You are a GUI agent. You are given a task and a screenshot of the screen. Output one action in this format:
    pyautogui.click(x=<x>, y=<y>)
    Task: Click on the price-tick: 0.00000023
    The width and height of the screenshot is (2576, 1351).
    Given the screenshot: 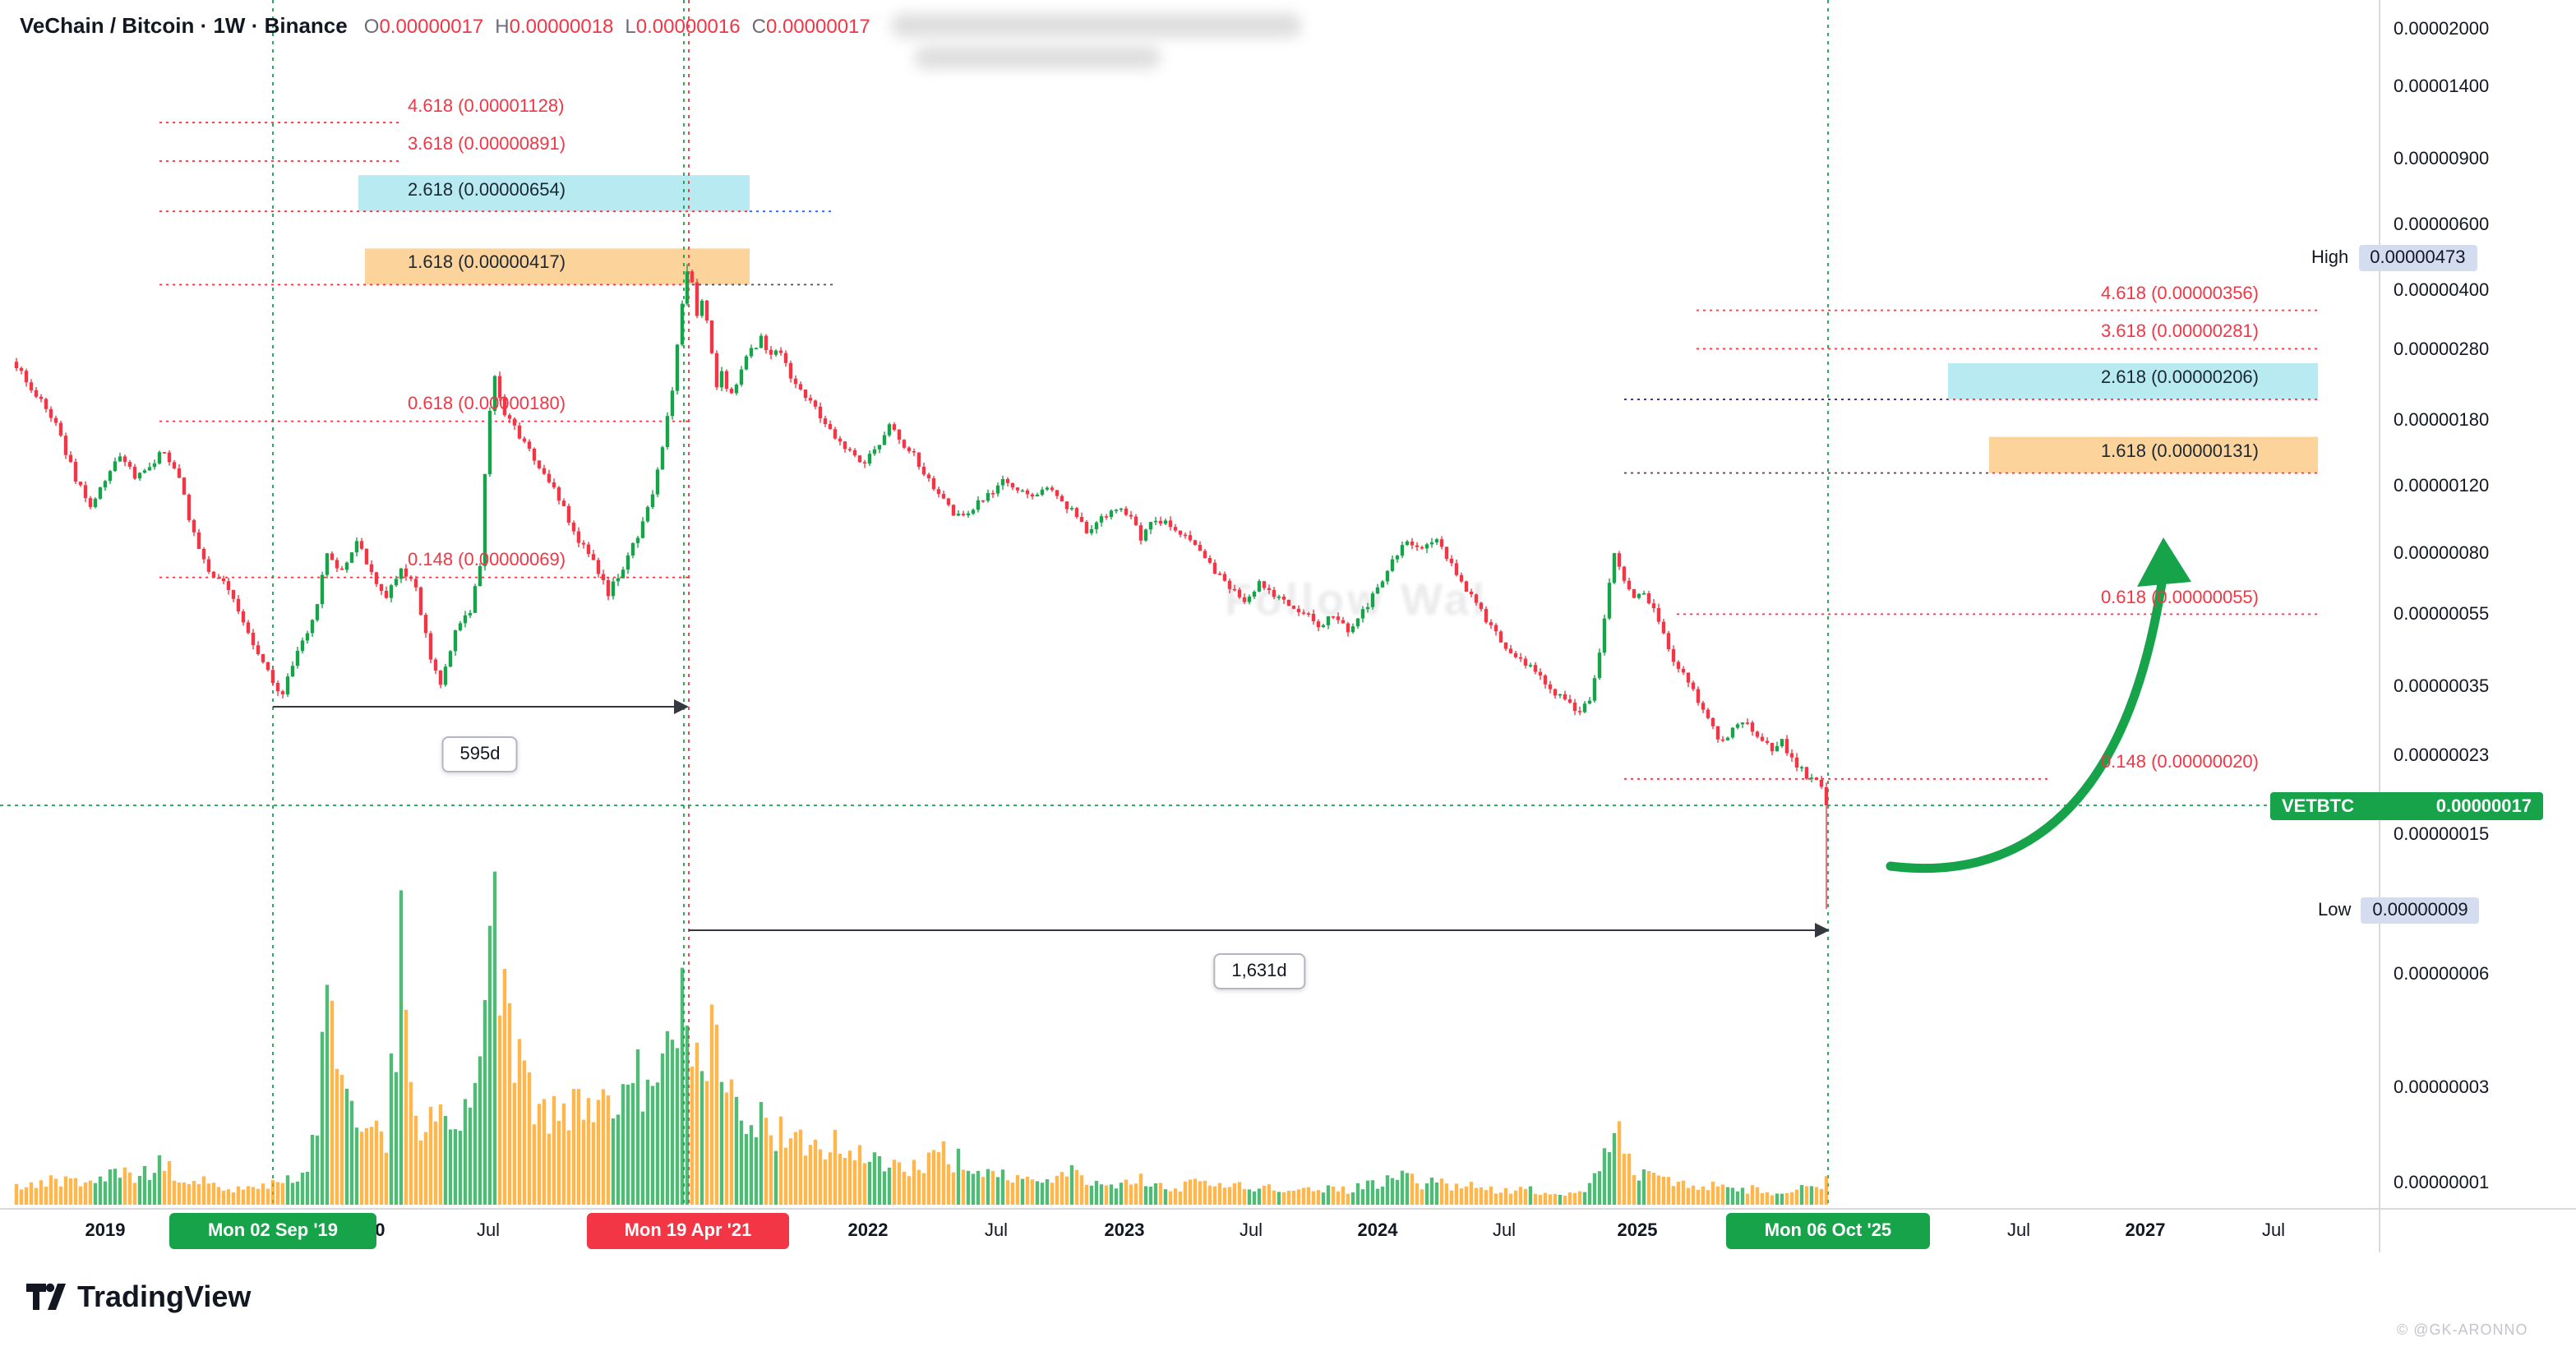 What is the action you would take?
    pyautogui.click(x=2442, y=756)
    